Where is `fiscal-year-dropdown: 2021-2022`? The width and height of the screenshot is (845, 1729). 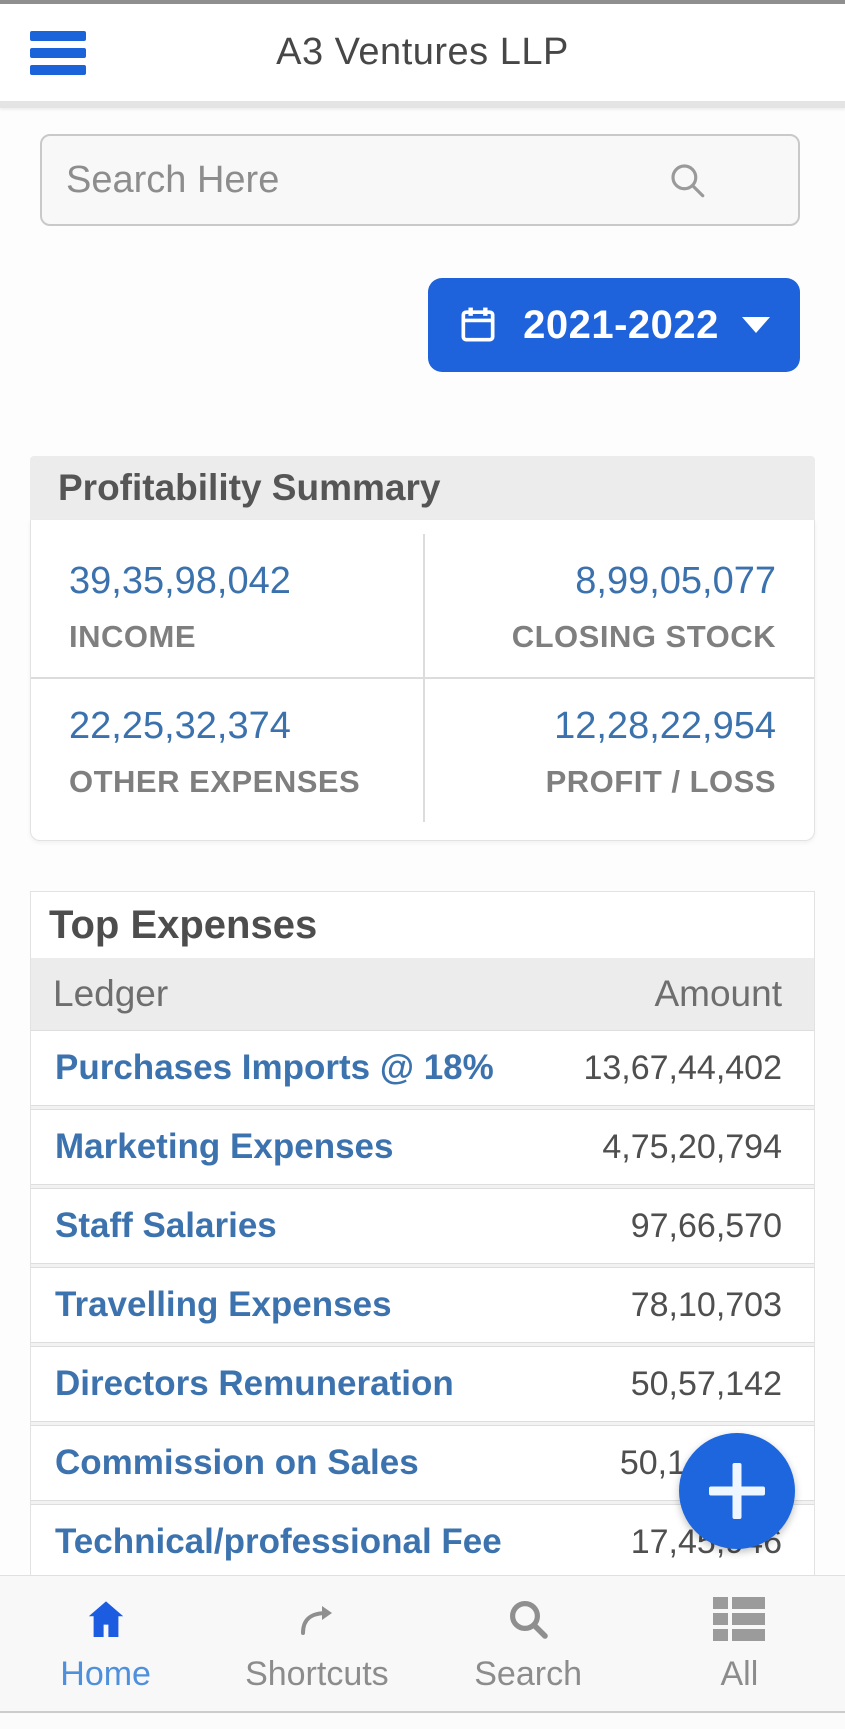 fiscal-year-dropdown: 2021-2022 is located at coordinates (614, 325).